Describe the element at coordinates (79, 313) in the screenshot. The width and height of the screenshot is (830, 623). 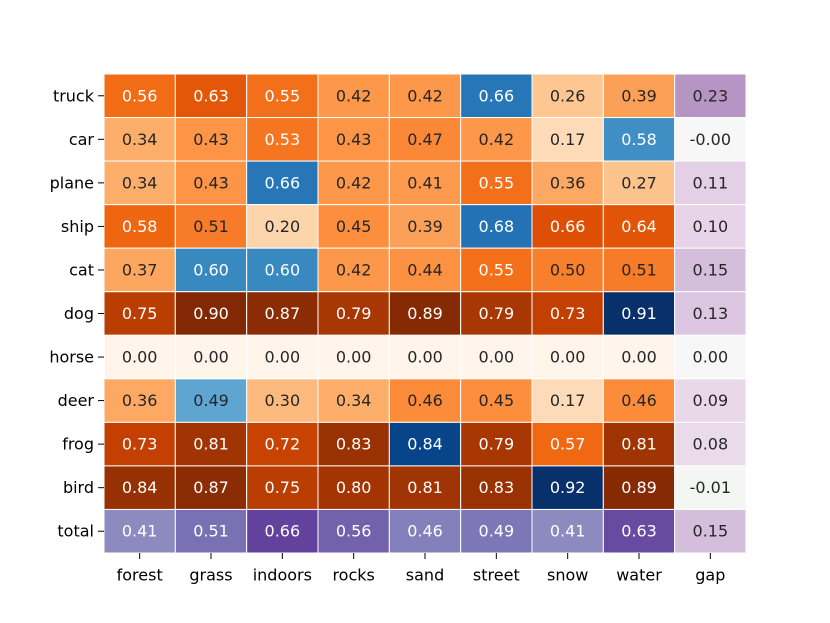
I see `y-tick-label: dog` at that location.